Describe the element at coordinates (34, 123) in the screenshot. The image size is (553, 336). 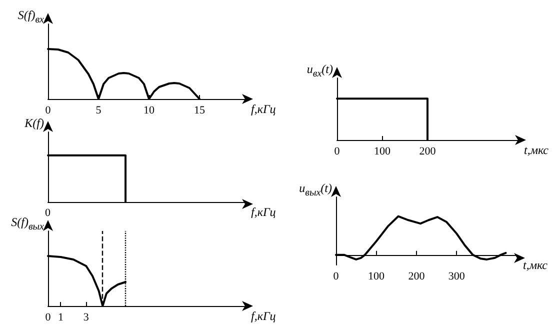
I see `y-axis-title: K(f)` at that location.